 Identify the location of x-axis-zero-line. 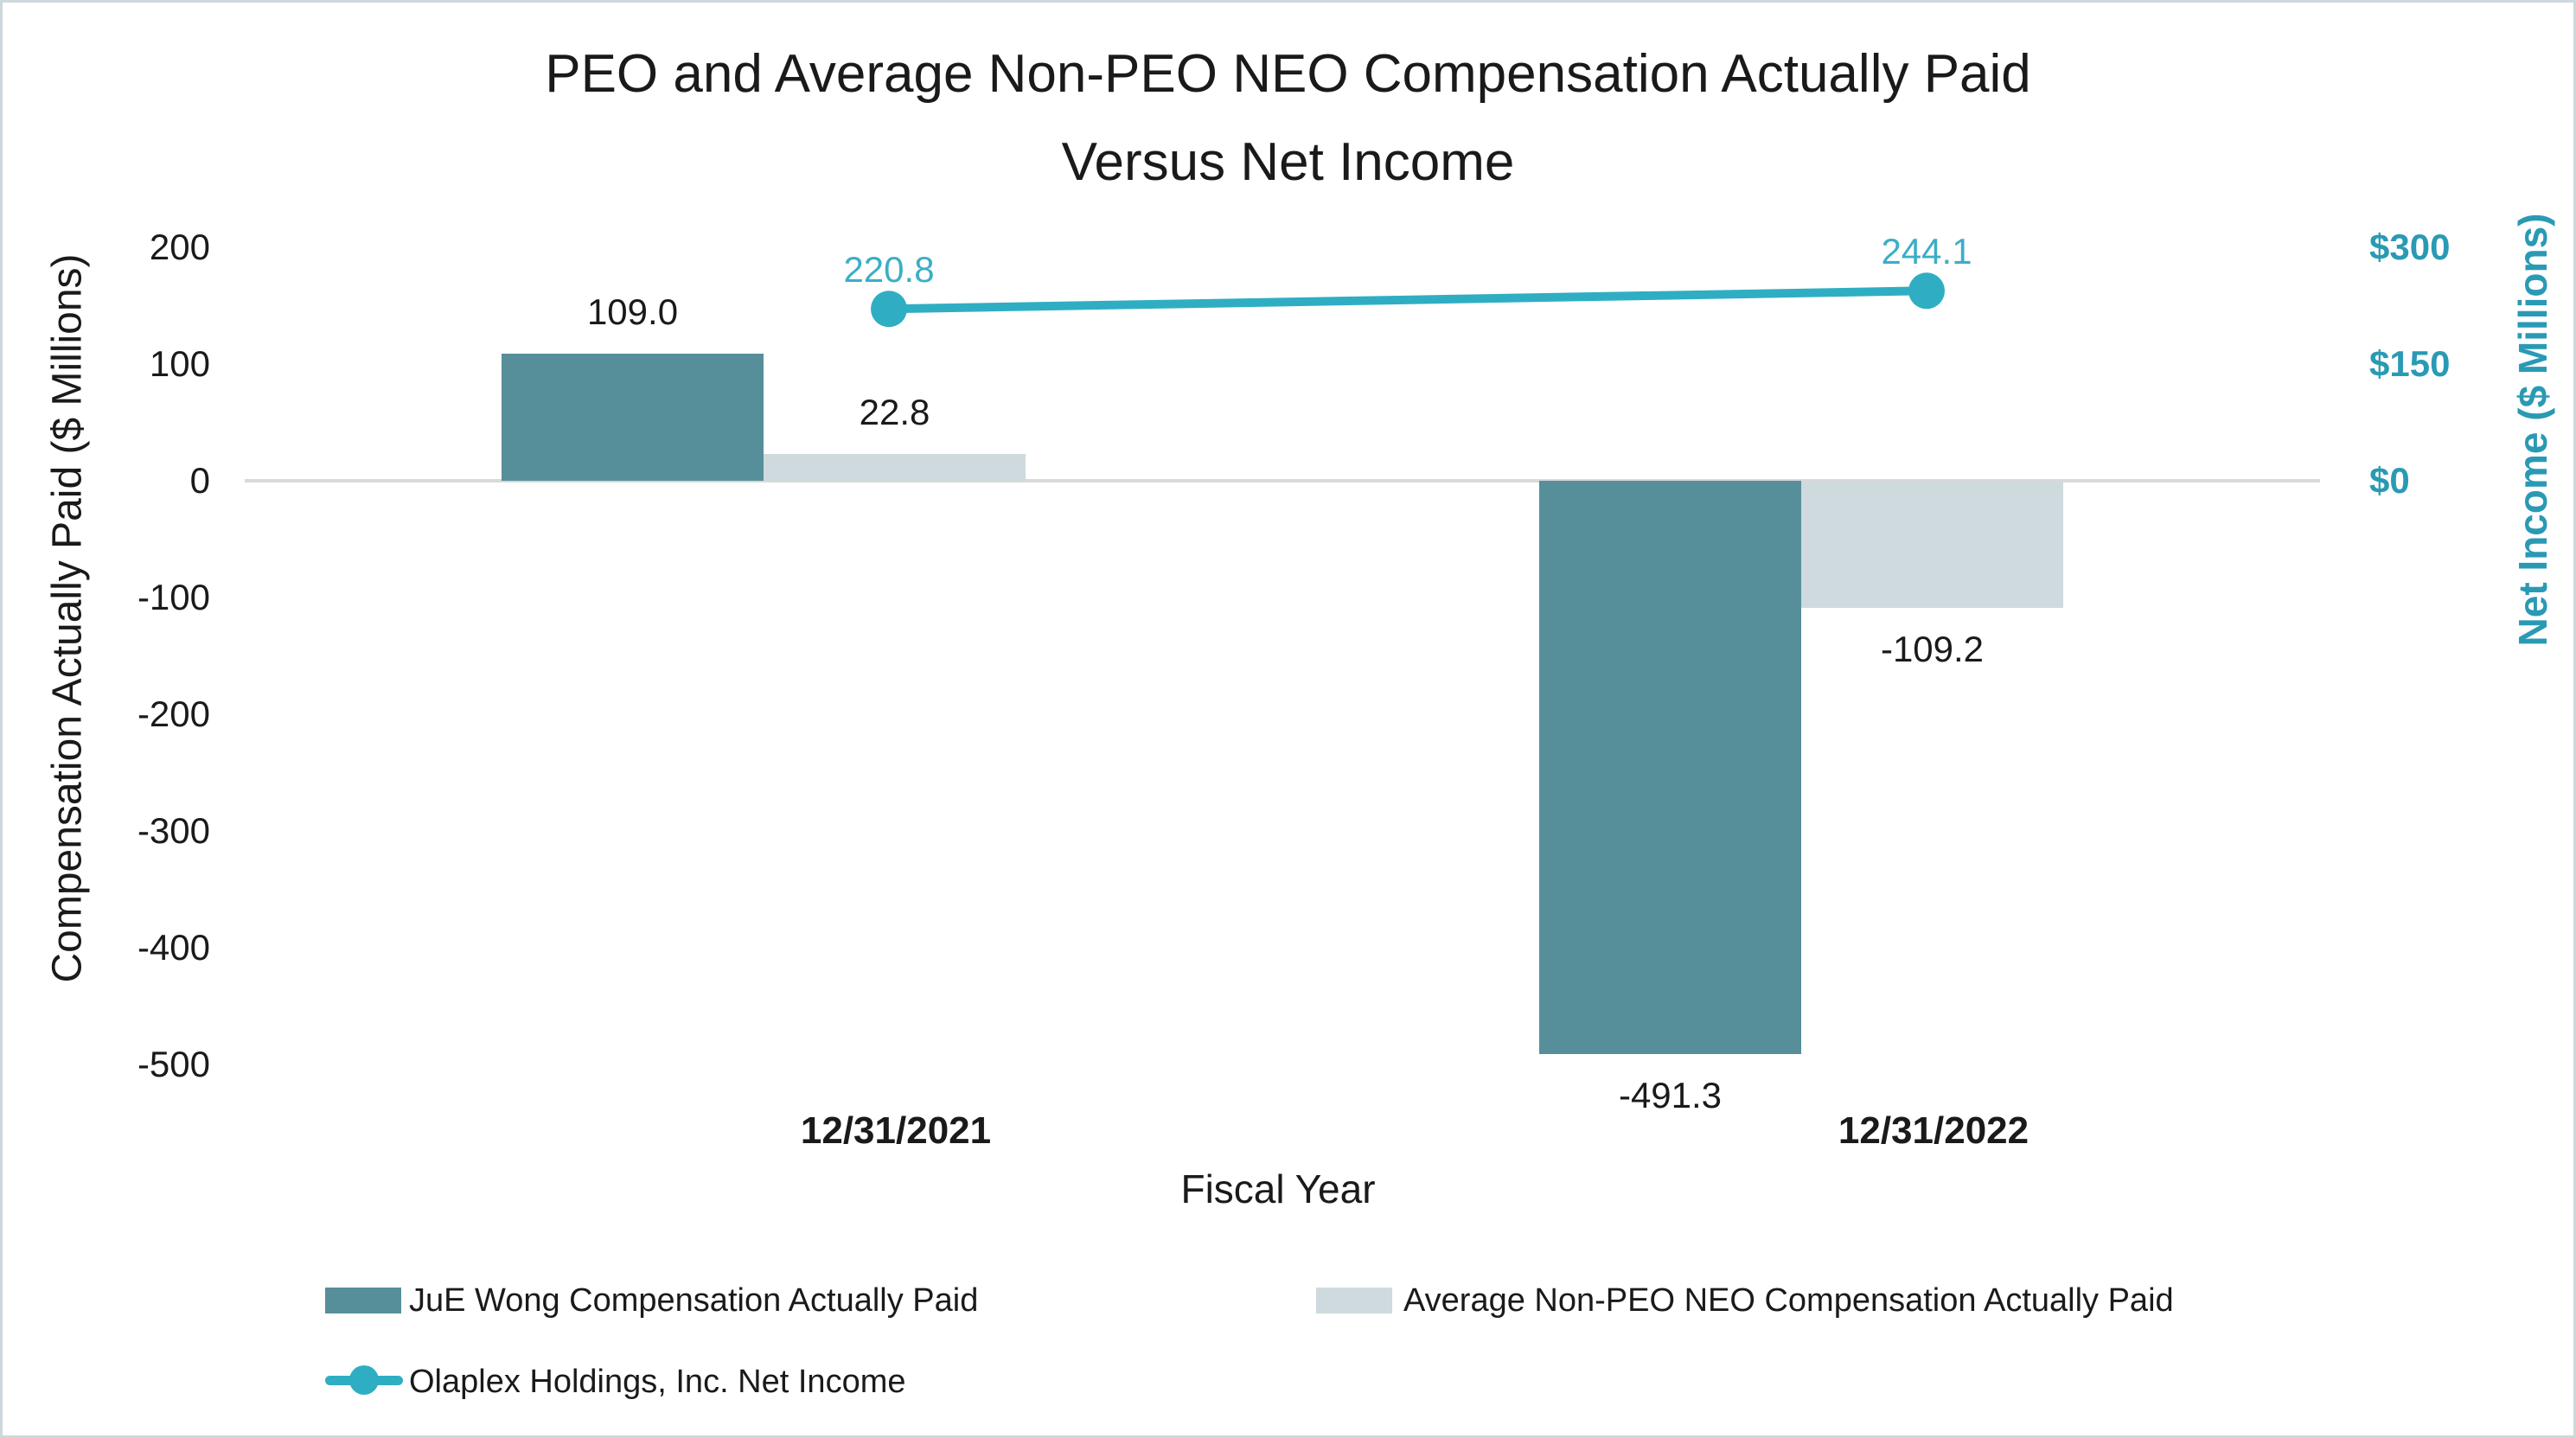
(1283, 481).